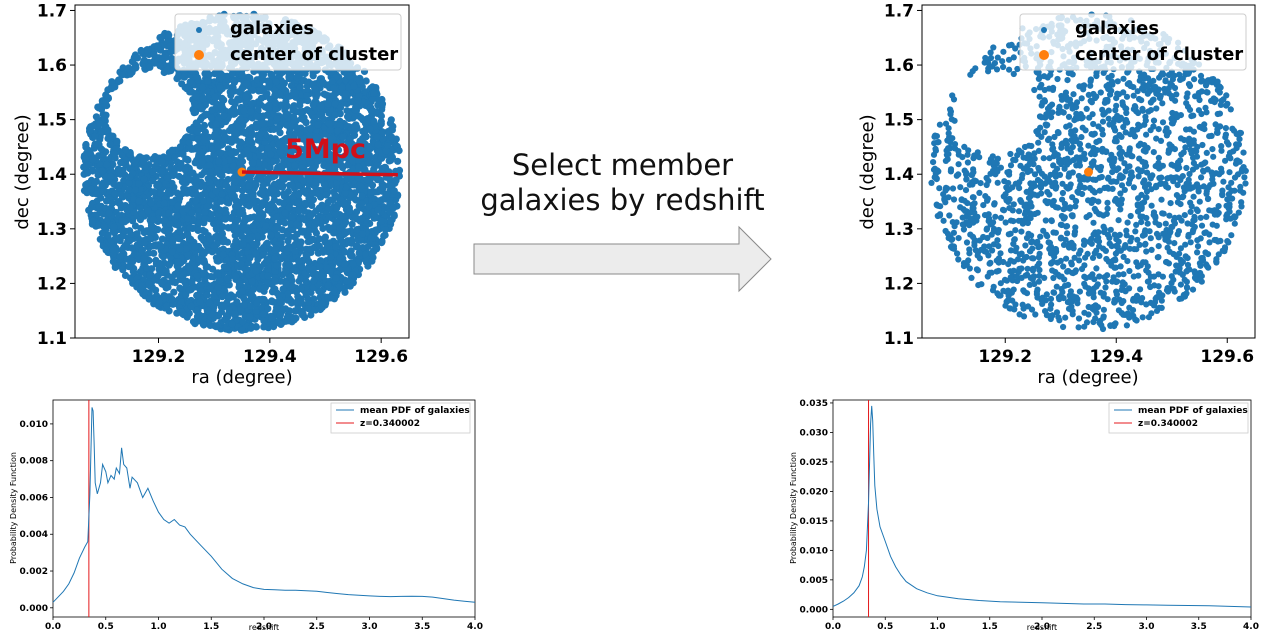 This screenshot has height=638, width=1265. I want to click on y-tick-label: 1.5, so click(52, 121).